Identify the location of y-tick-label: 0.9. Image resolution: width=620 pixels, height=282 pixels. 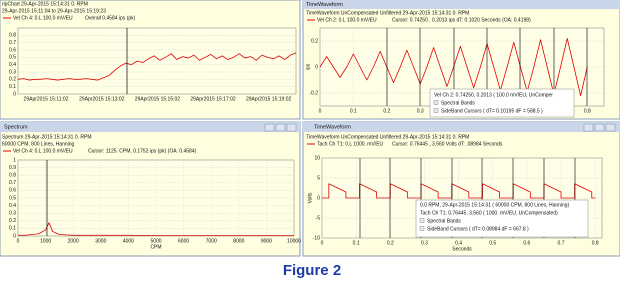
(12, 168).